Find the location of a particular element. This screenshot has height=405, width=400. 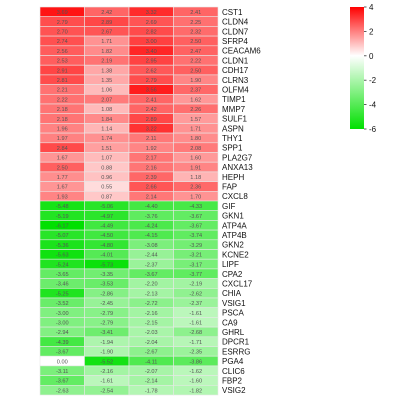

gene-label: OLFM4 is located at coordinates (235, 89).